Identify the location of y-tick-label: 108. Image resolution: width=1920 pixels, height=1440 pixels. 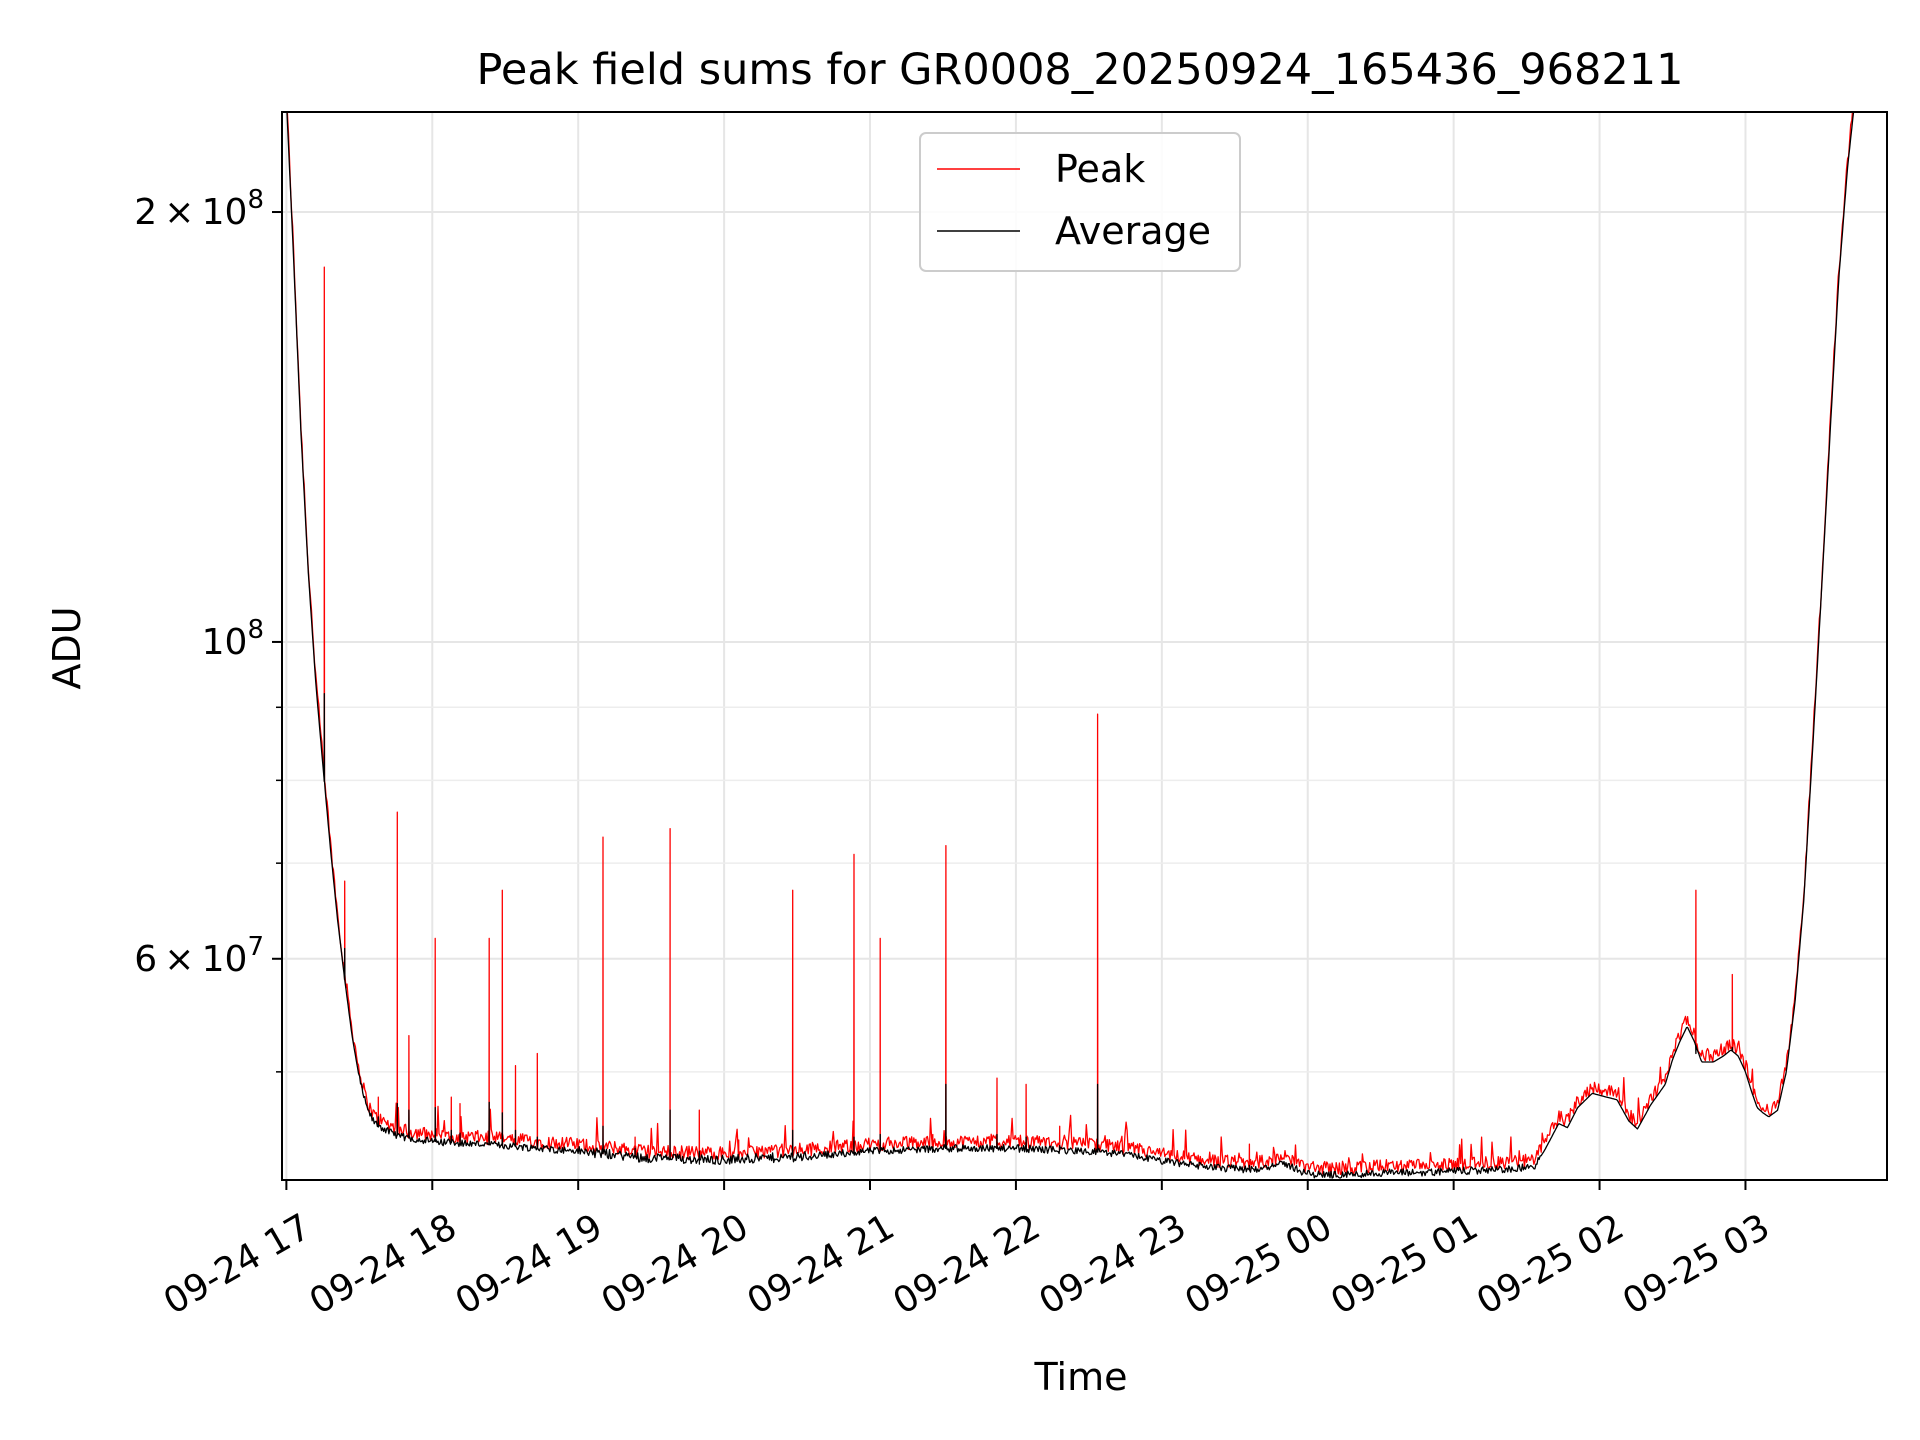
(233, 639).